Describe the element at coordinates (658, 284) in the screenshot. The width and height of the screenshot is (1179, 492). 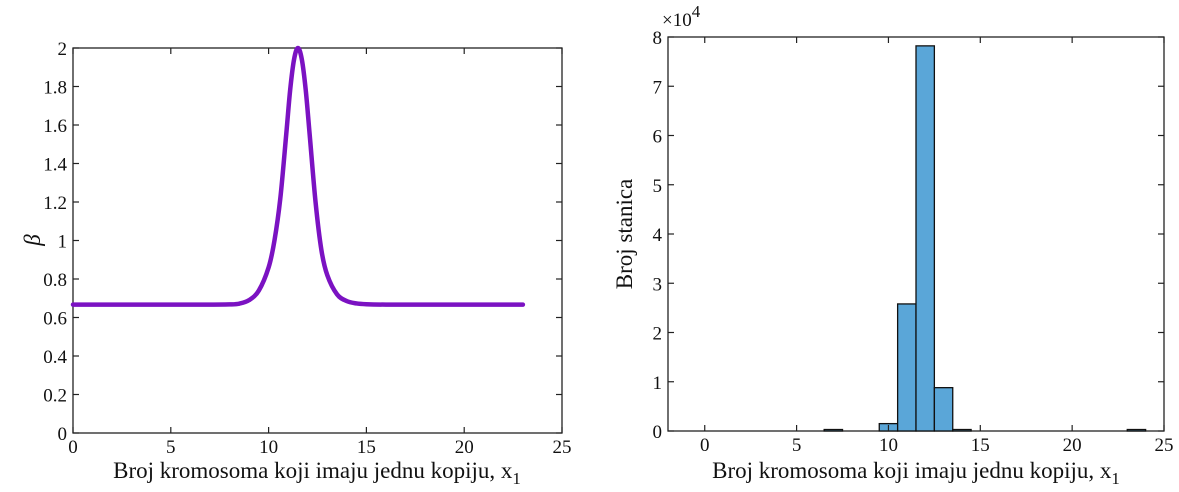
I see `right-y-tick-label: 3` at that location.